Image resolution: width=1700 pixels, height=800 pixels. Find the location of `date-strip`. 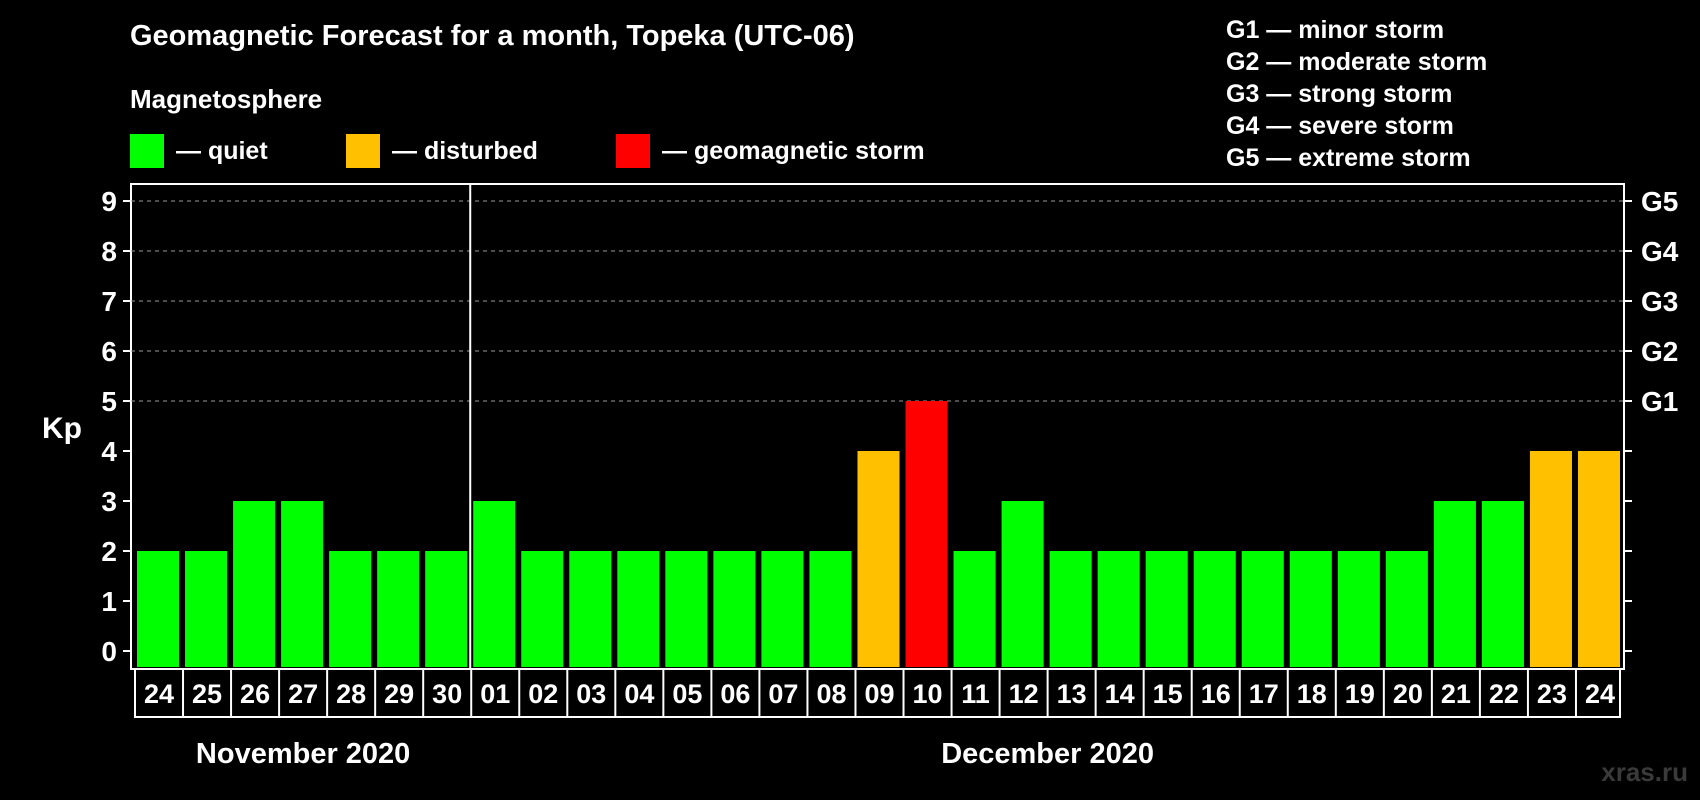

date-strip is located at coordinates (877, 693).